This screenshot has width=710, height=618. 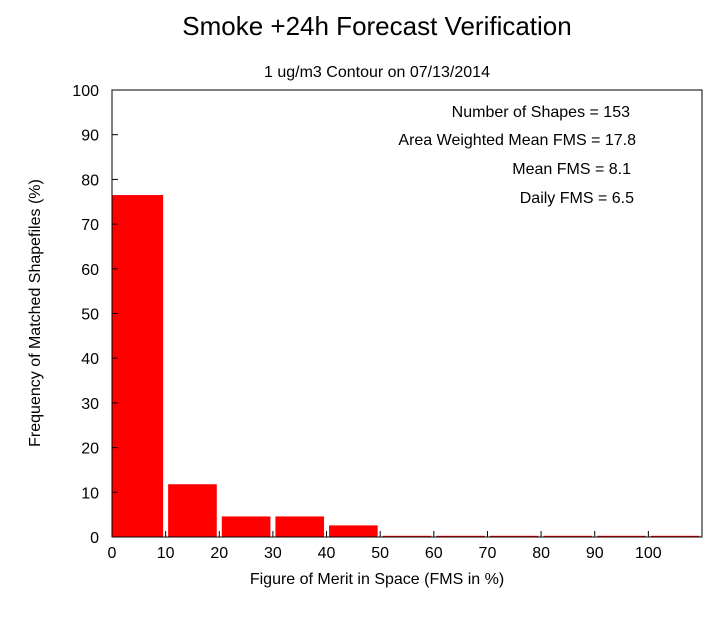 What do you see at coordinates (90, 404) in the screenshot?
I see `y-tick-label: 30` at bounding box center [90, 404].